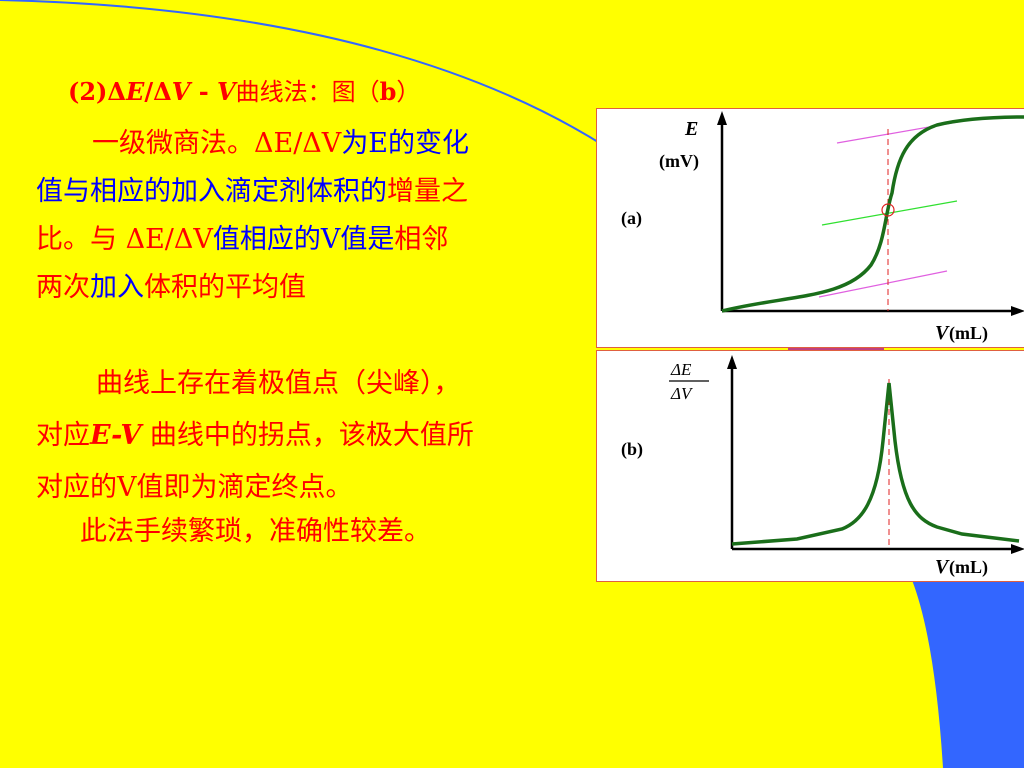 This screenshot has height=768, width=1024. What do you see at coordinates (875, 464) in the screenshot?
I see `figure-b-curve` at bounding box center [875, 464].